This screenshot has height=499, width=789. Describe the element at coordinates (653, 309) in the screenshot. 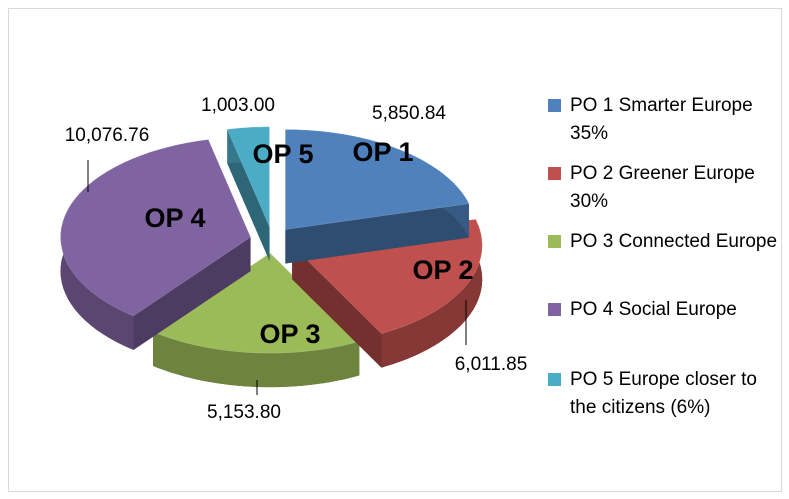

I see `legend-text: PO 4 Social Europe` at that location.